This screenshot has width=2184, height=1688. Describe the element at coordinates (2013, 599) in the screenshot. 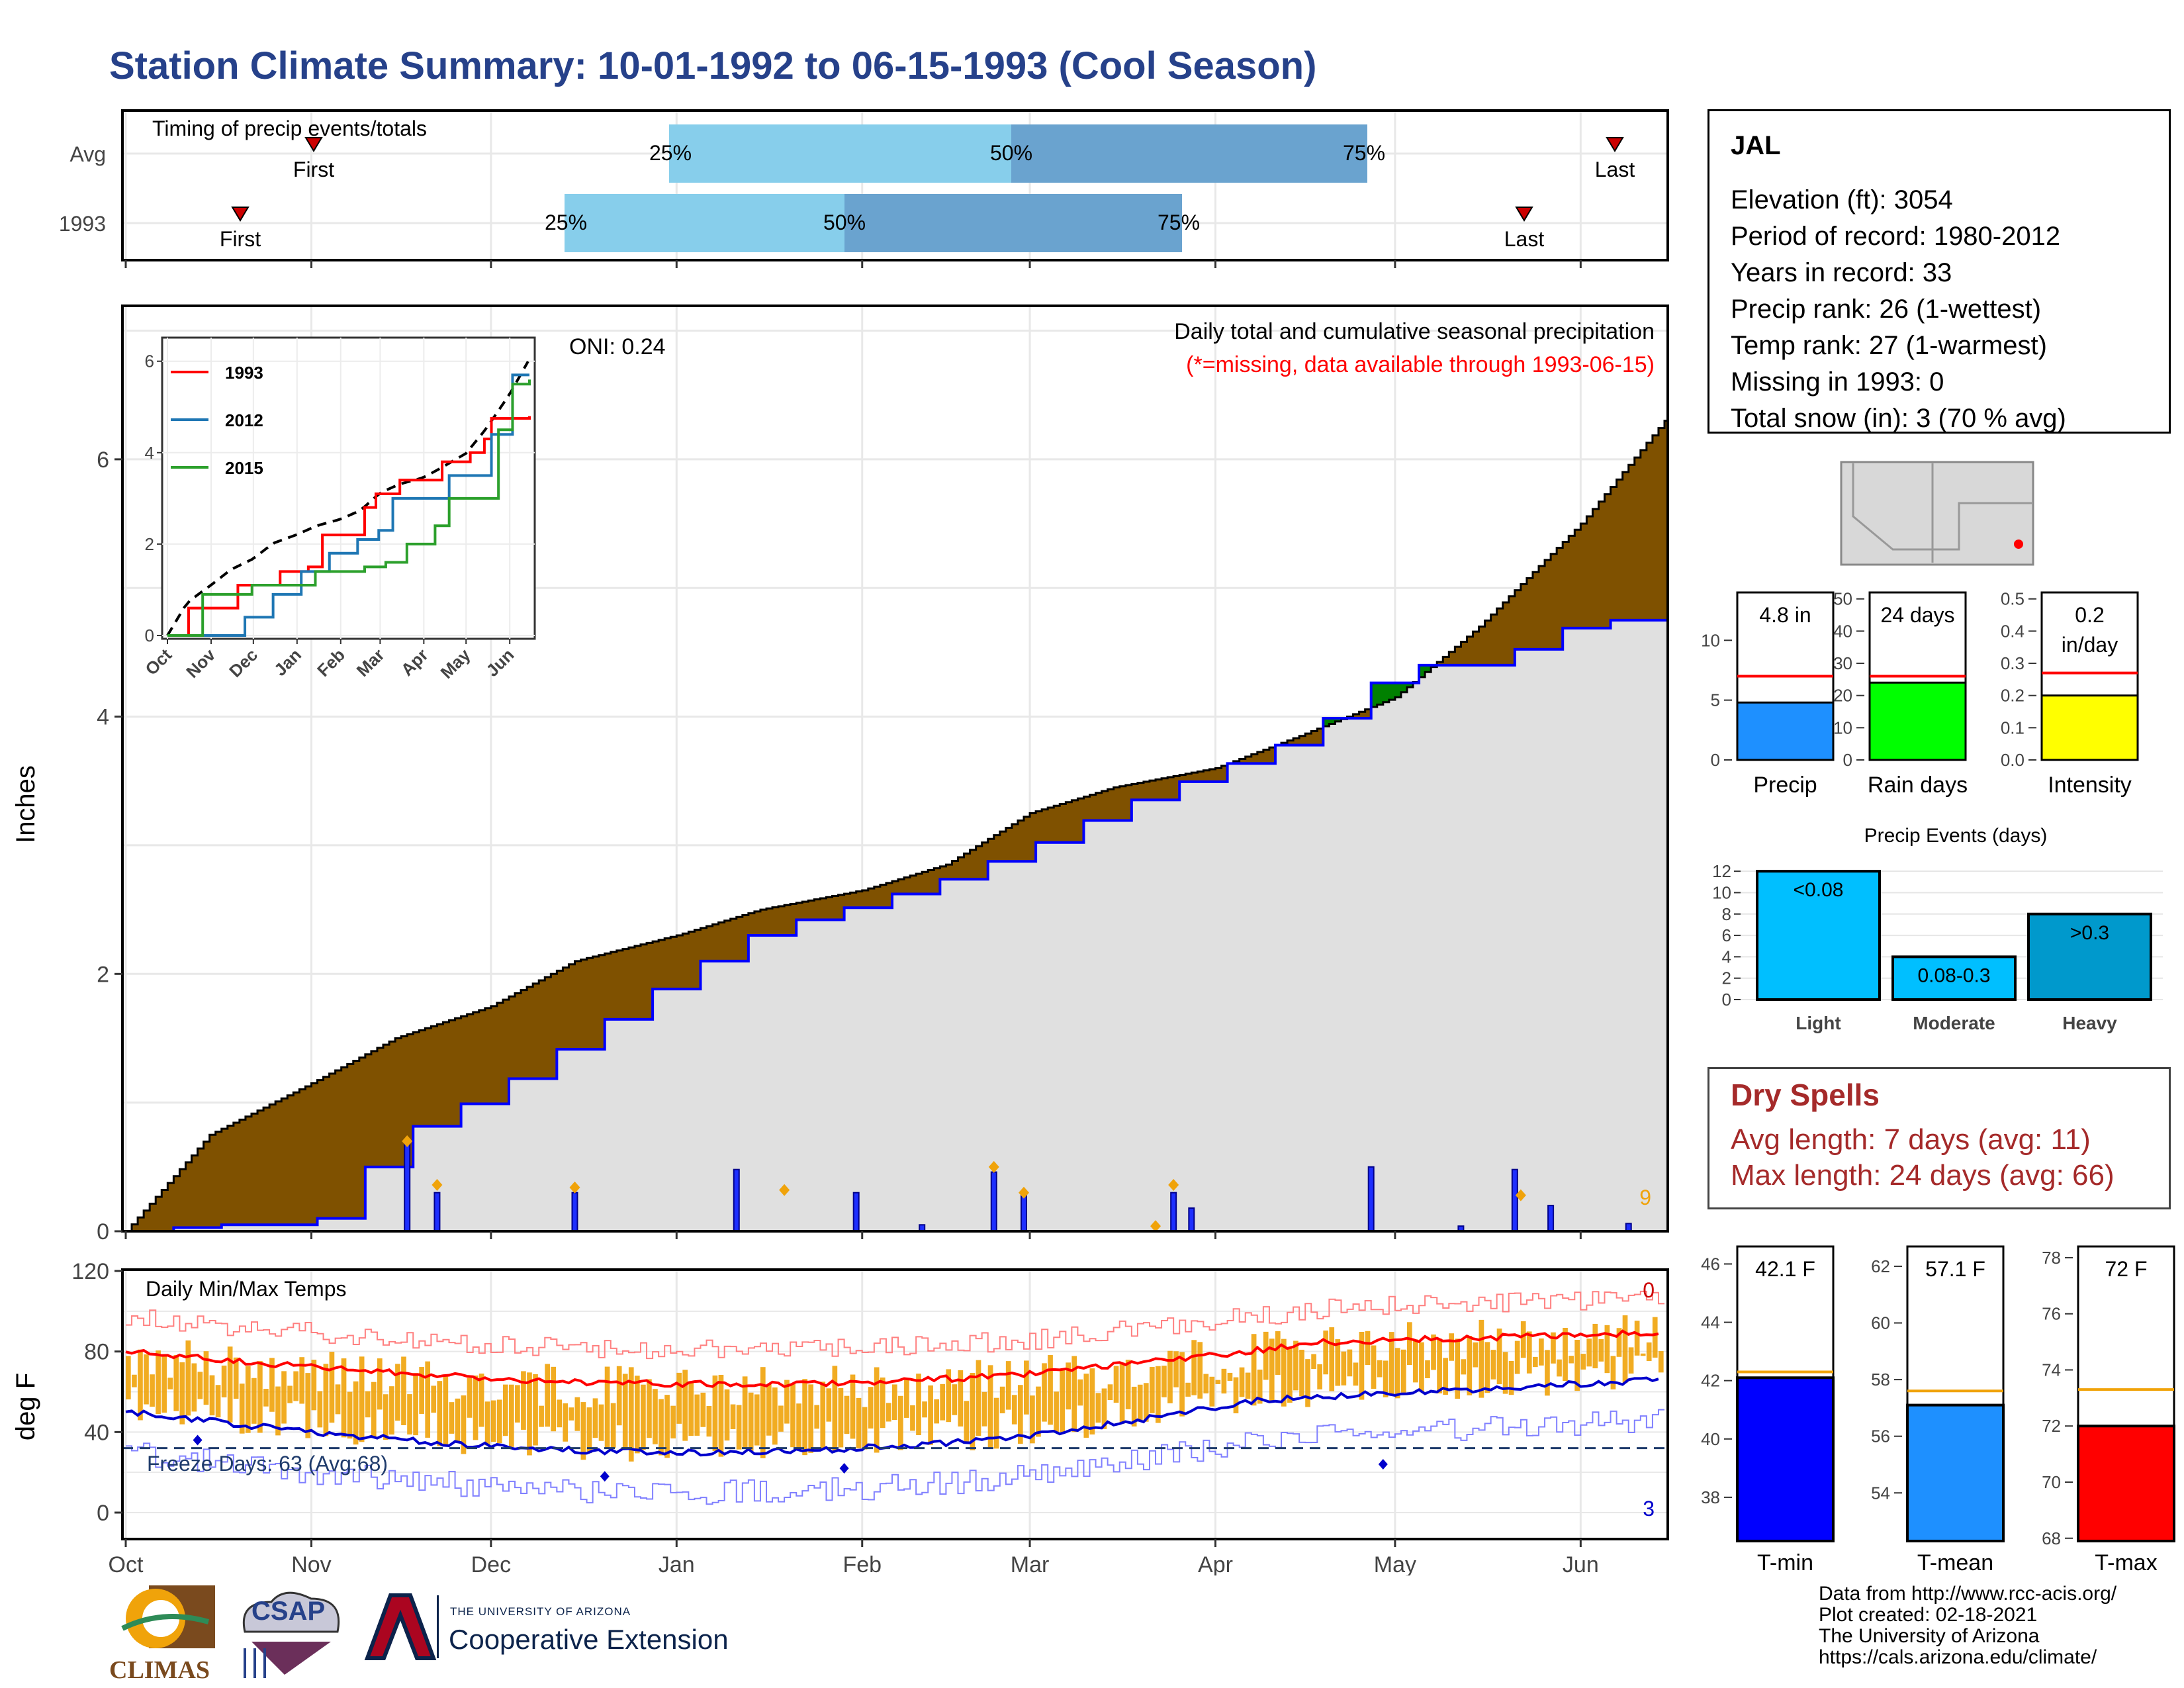

I see `mini-chart-tick-label: 0.5` at that location.